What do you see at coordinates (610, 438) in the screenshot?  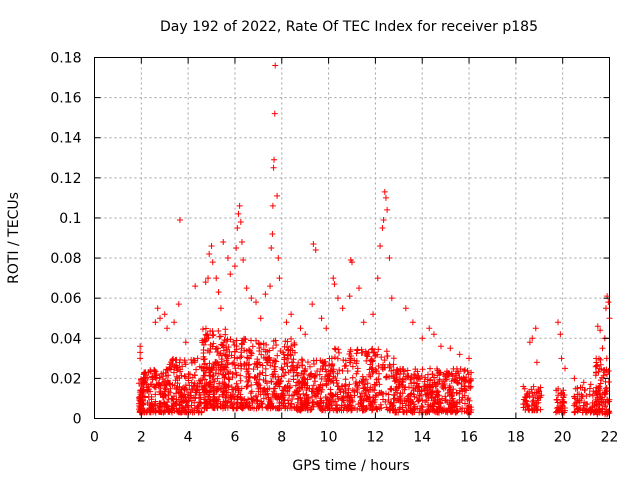 I see `x-tick-label: 22` at bounding box center [610, 438].